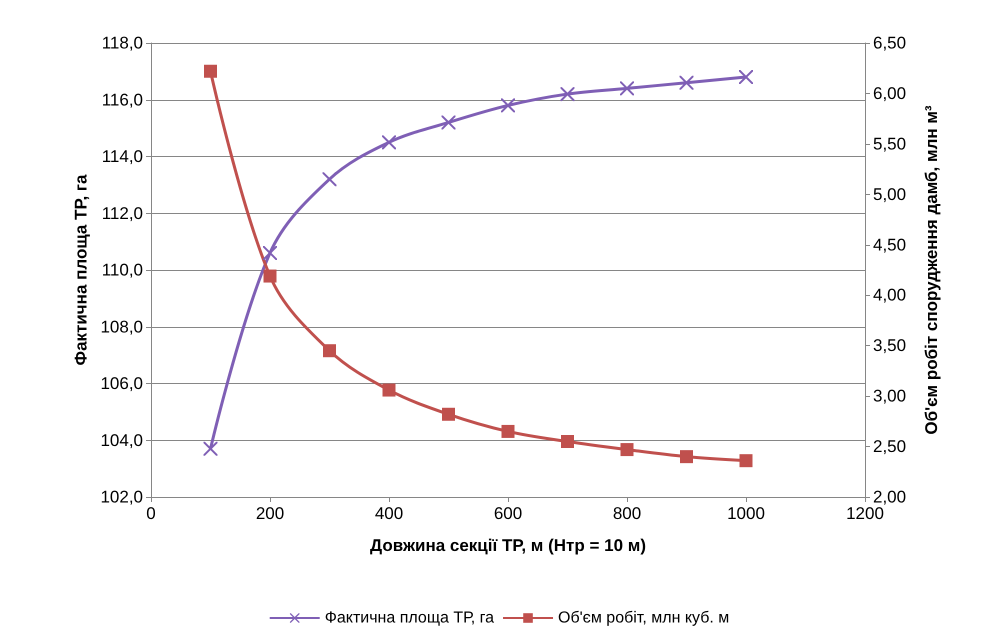 The width and height of the screenshot is (998, 639). I want to click on y2-tick-label: 2,00, so click(889, 497).